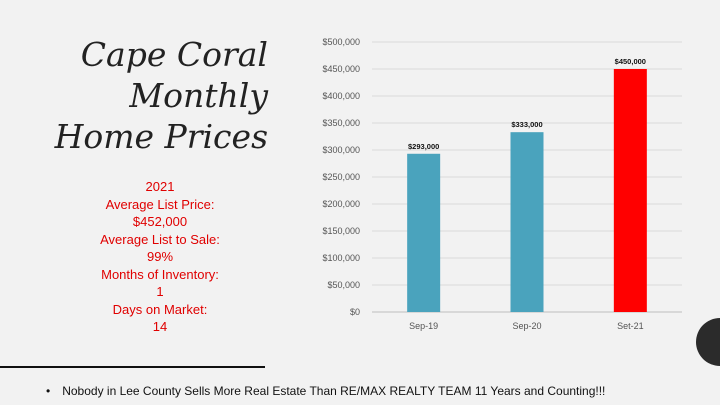  Describe the element at coordinates (341, 96) in the screenshot. I see `y-tick-label: $400,000` at that location.